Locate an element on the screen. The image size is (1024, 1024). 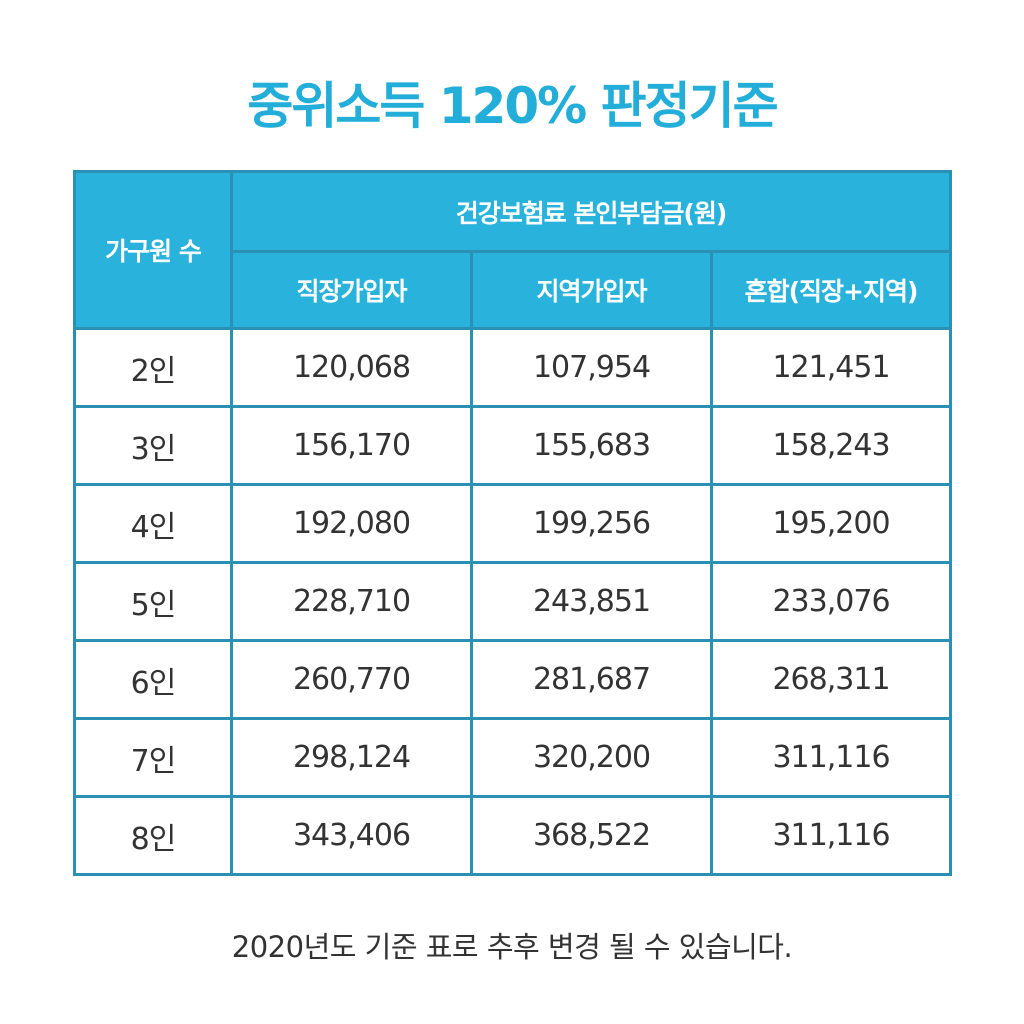
household-size-cell: 5인 is located at coordinates (153, 601).